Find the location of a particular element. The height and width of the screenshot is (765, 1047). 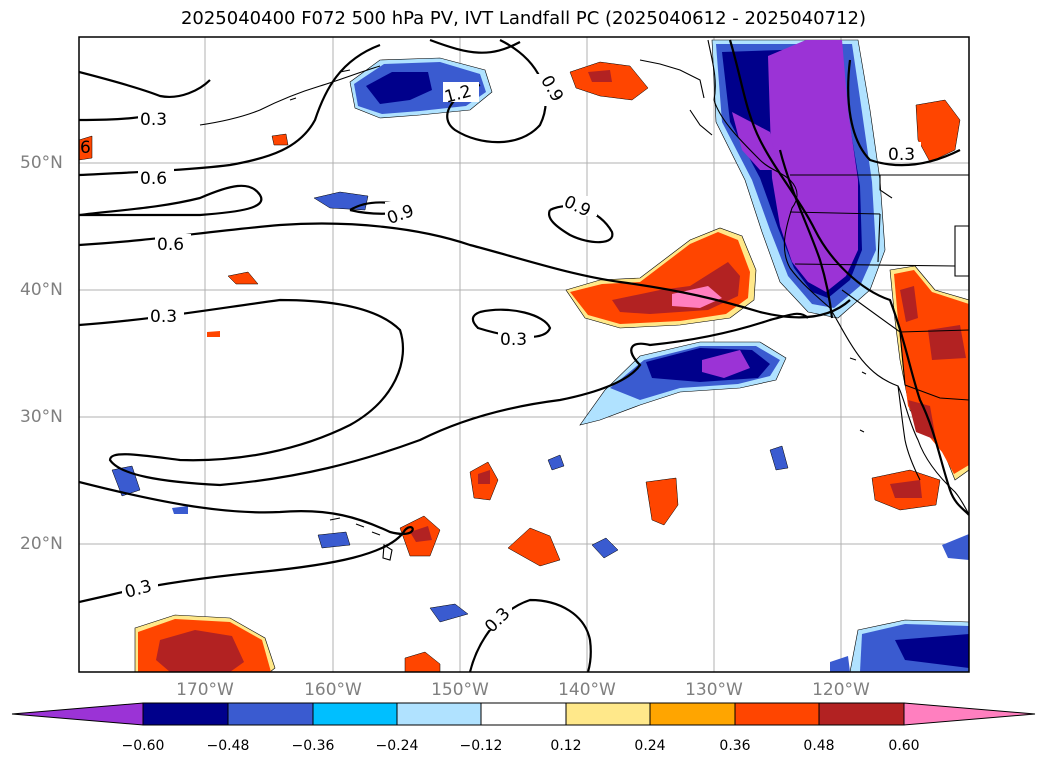

fill-positive-sw is located at coordinates (205, 643).